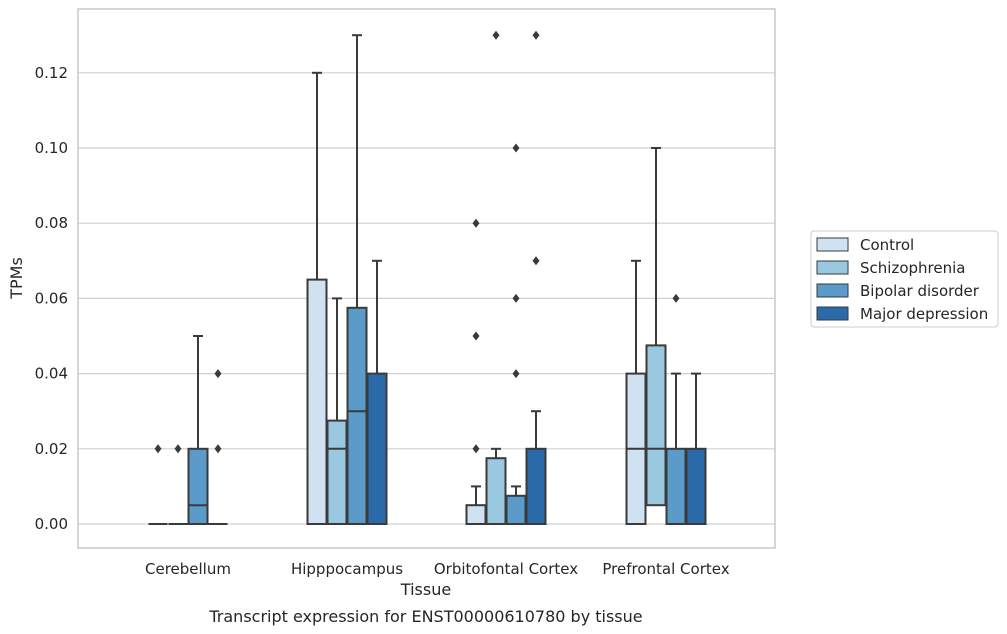 Image resolution: width=1007 pixels, height=634 pixels. Describe the element at coordinates (665, 569) in the screenshot. I see `x-tick-label: Prefrontal Cortex` at that location.